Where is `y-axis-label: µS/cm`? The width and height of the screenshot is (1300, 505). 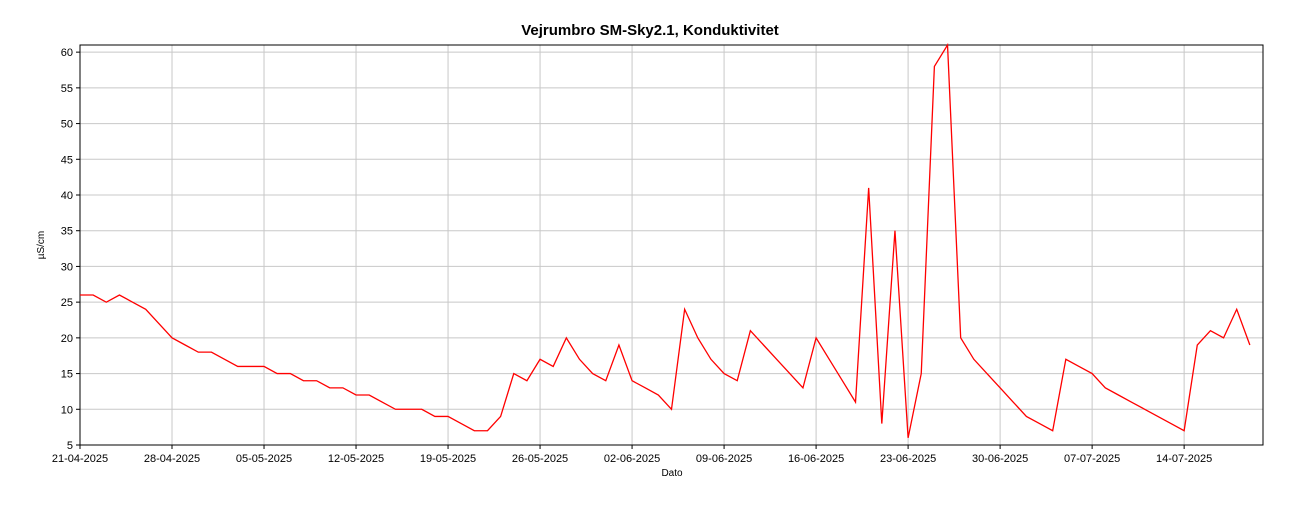 y-axis-label: µS/cm is located at coordinates (41, 245).